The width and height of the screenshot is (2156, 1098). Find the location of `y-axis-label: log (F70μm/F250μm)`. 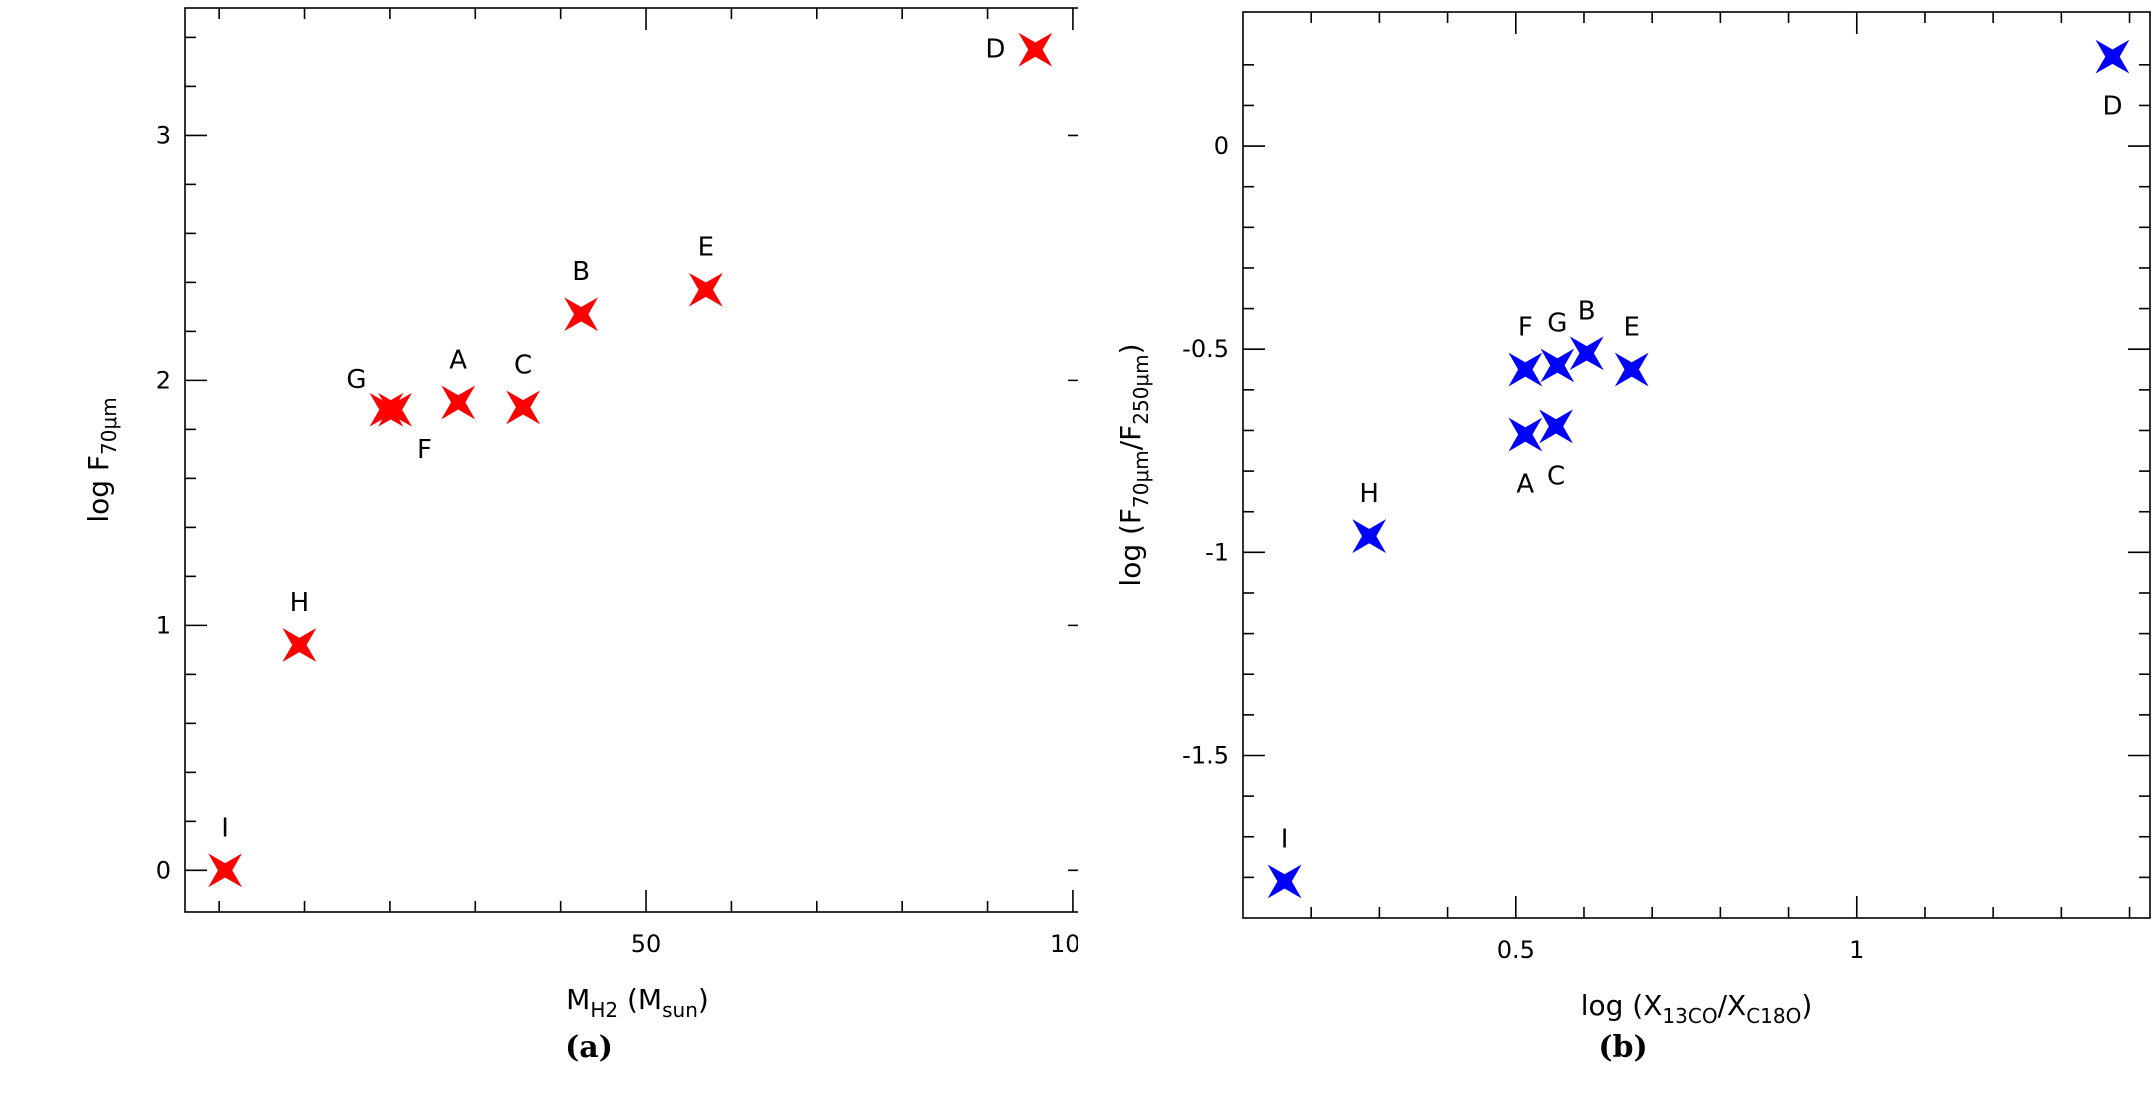

y-axis-label: log (F70μm/F250μm) is located at coordinates (1133, 464).